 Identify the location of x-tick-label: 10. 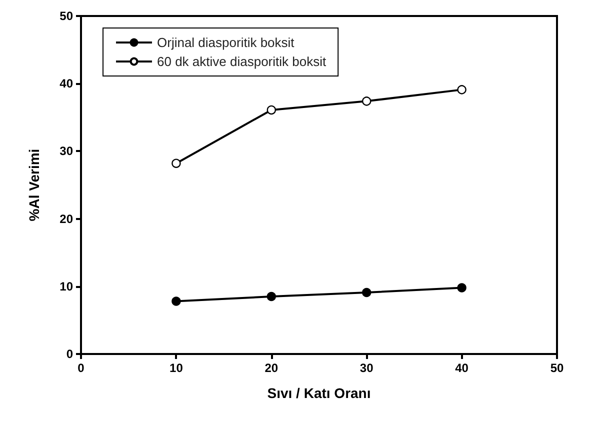
(177, 368).